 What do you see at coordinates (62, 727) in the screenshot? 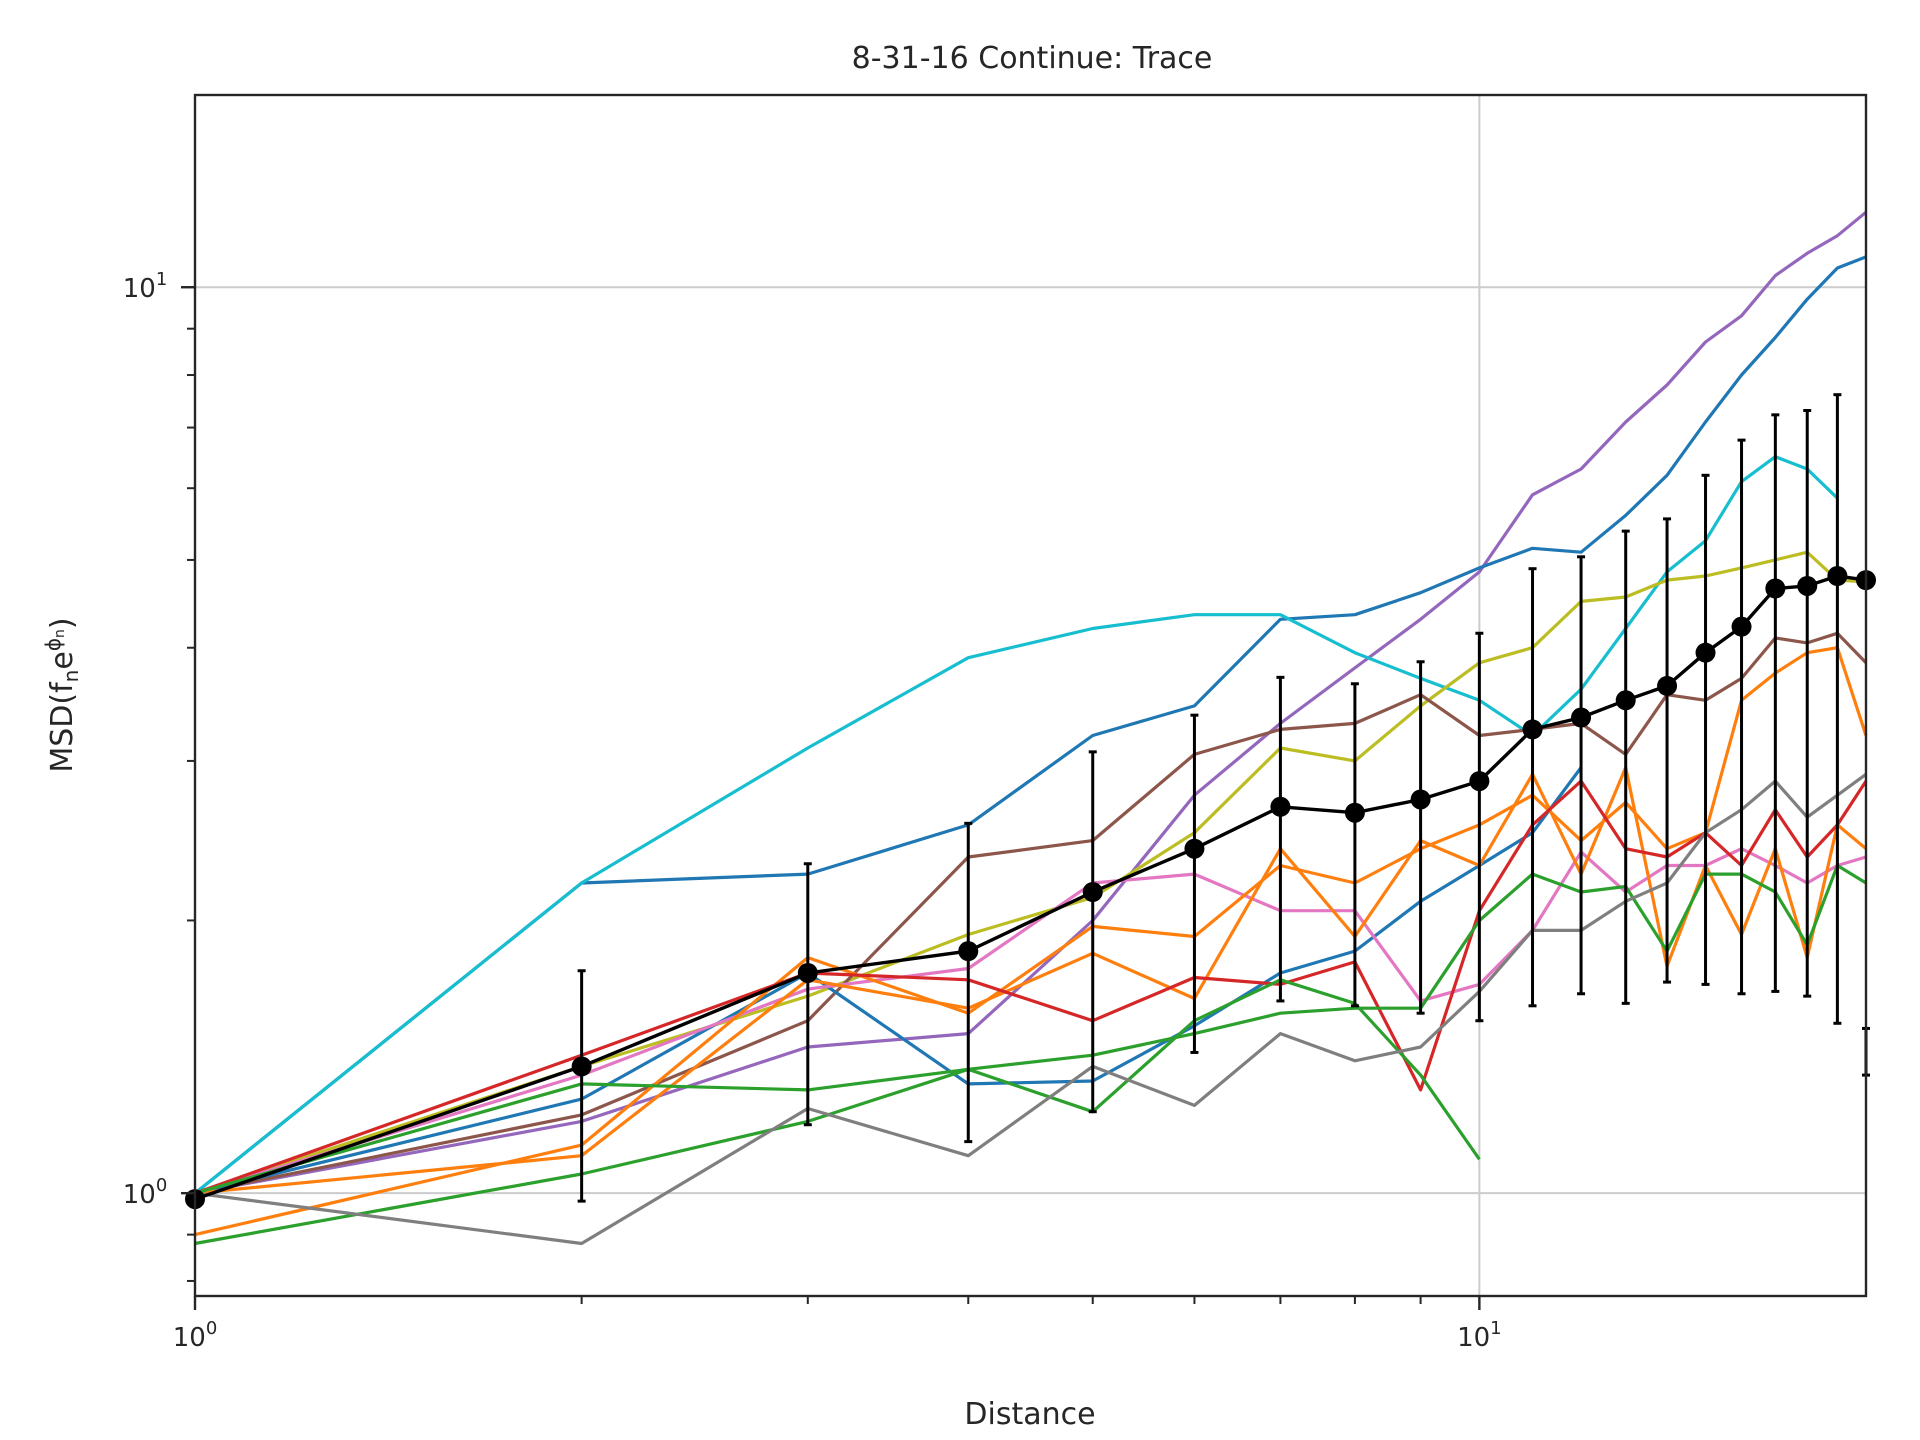
I see `y-label-main: MSD(f` at bounding box center [62, 727].